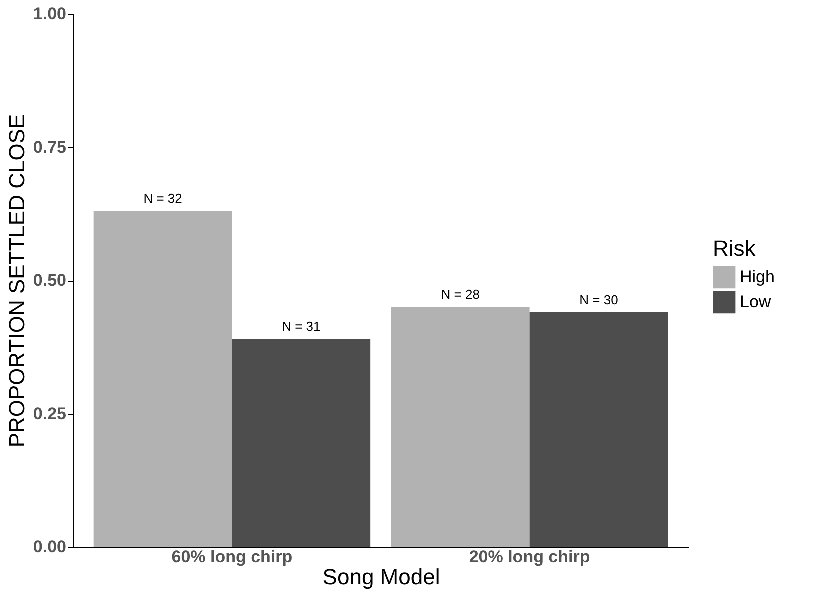 This screenshot has height=613, width=820. Describe the element at coordinates (529, 557) in the screenshot. I see `x-tick-label: 20% long chirp` at that location.